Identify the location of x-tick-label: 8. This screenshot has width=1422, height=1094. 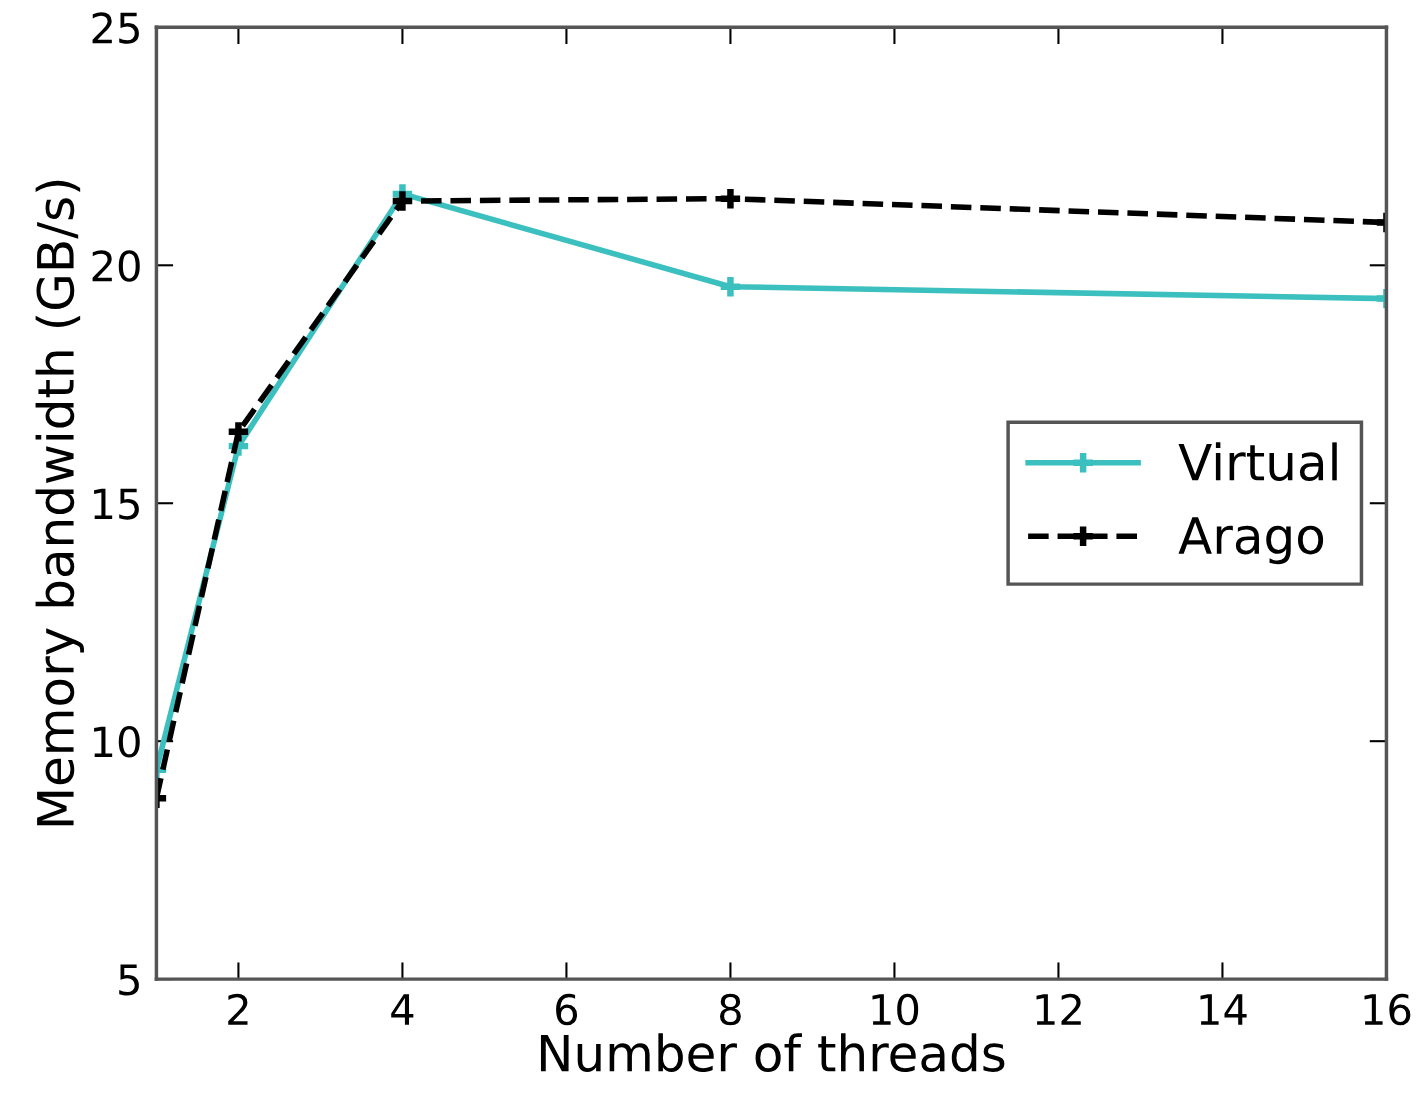
(730, 1009).